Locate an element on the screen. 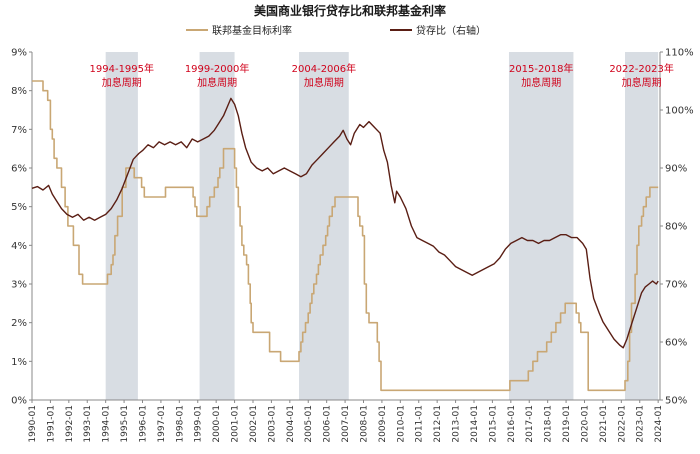 The height and width of the screenshot is (454, 700). x-tick-label: 2006-01 is located at coordinates (328, 424).